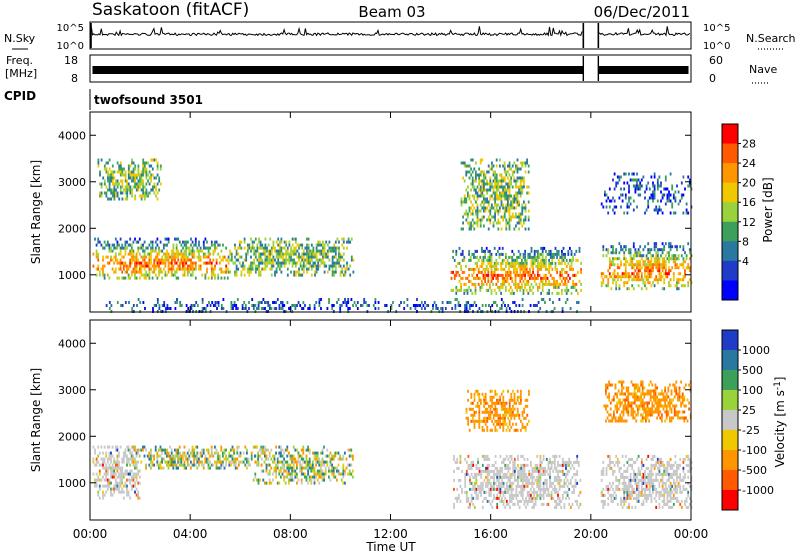 Image resolution: width=800 pixels, height=554 pixels. What do you see at coordinates (730, 192) in the screenshot?
I see `colorbar-swatch` at bounding box center [730, 192].